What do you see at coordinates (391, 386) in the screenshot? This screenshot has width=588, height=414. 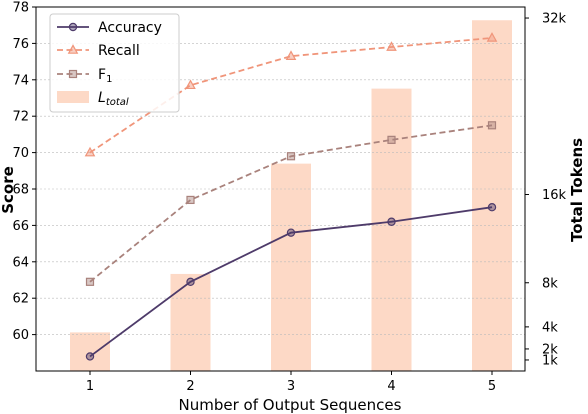 I see `x-tick-label-4: 4` at bounding box center [391, 386].